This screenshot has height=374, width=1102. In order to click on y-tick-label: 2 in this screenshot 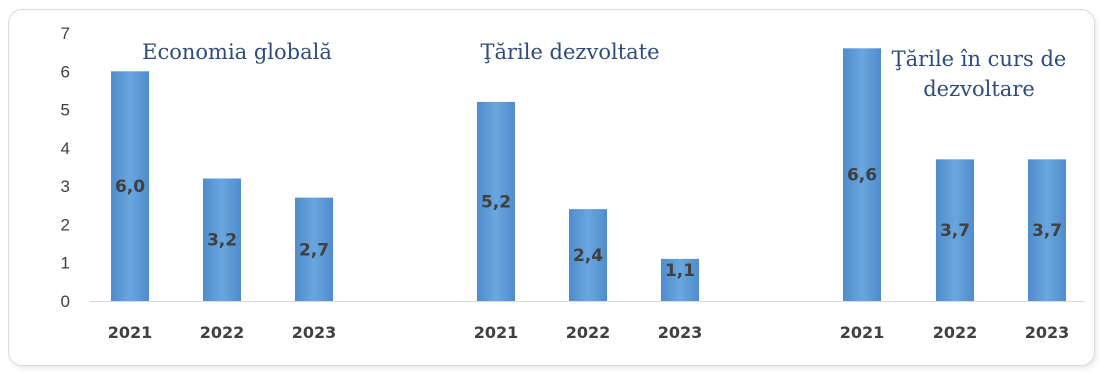, I will do `click(65, 224)`.